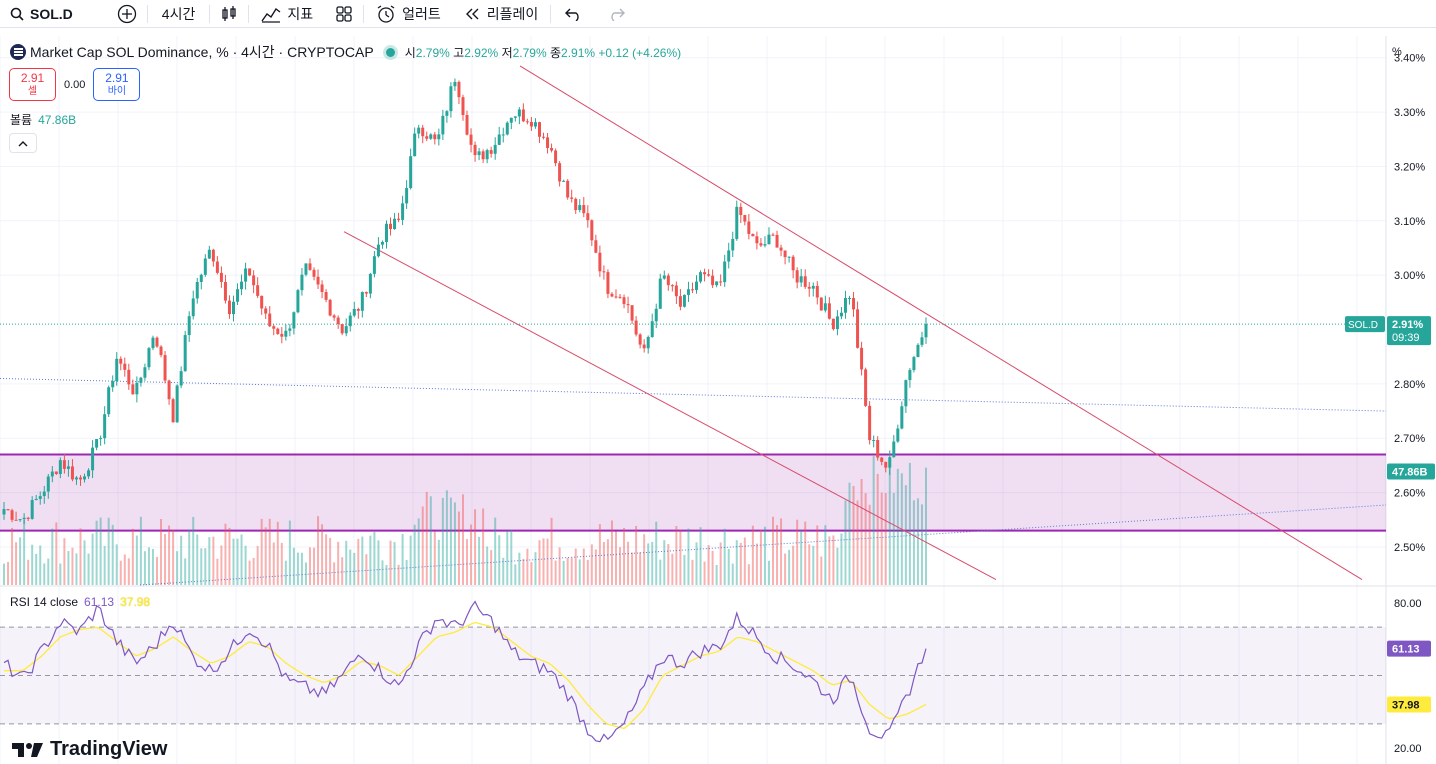 This screenshot has height=764, width=1436. I want to click on symbol-search: SOL.D, so click(41, 14).